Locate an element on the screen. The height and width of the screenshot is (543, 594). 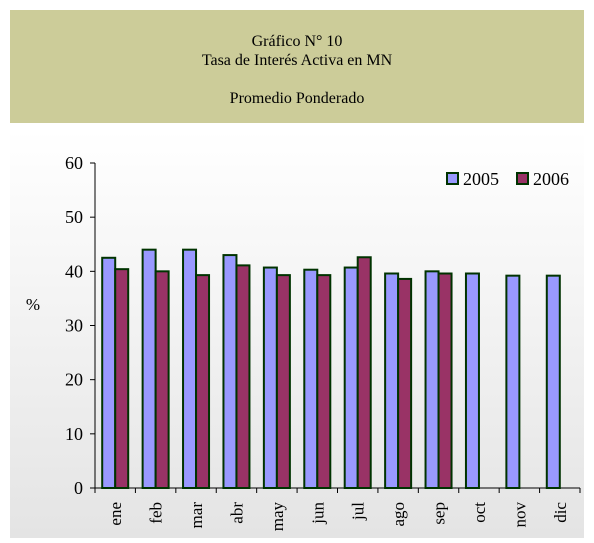
y-axis-label: % is located at coordinates (33, 304).